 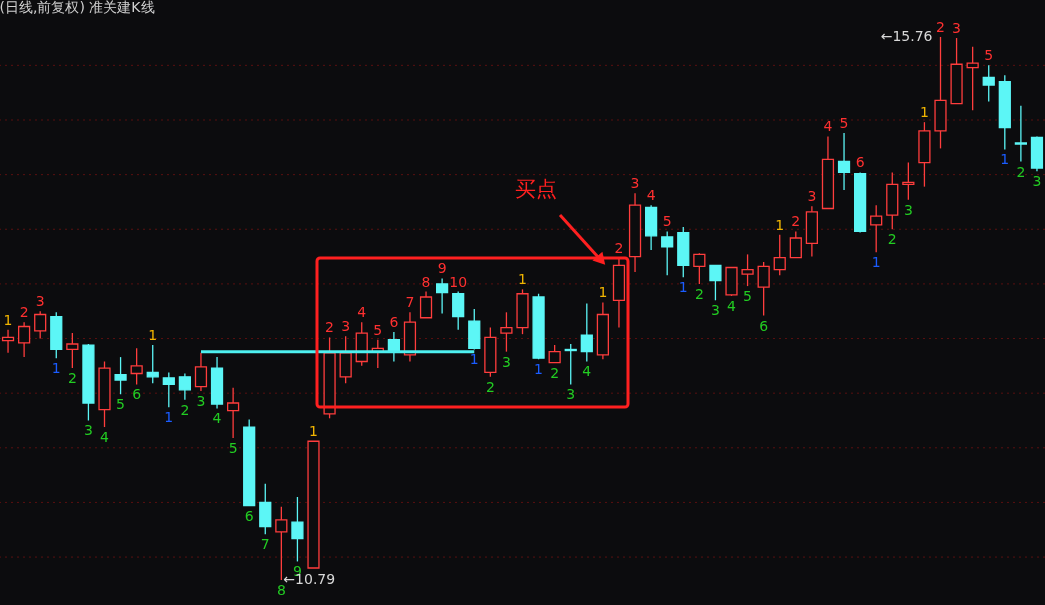 What do you see at coordinates (77, 7) in the screenshot?
I see `chart-title: (日线,前复权) 准关建K线` at bounding box center [77, 7].